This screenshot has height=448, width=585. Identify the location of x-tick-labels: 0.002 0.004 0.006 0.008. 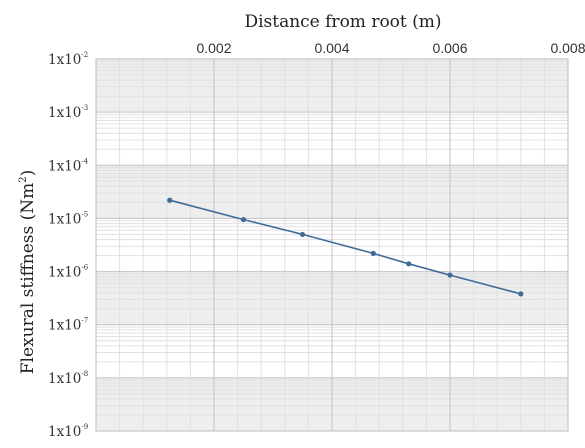
(390, 48).